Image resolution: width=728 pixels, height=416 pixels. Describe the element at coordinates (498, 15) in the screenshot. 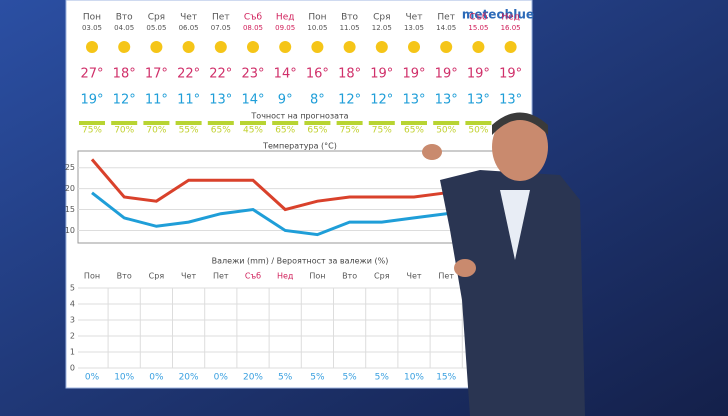

I see `brand: meteoblue` at that location.